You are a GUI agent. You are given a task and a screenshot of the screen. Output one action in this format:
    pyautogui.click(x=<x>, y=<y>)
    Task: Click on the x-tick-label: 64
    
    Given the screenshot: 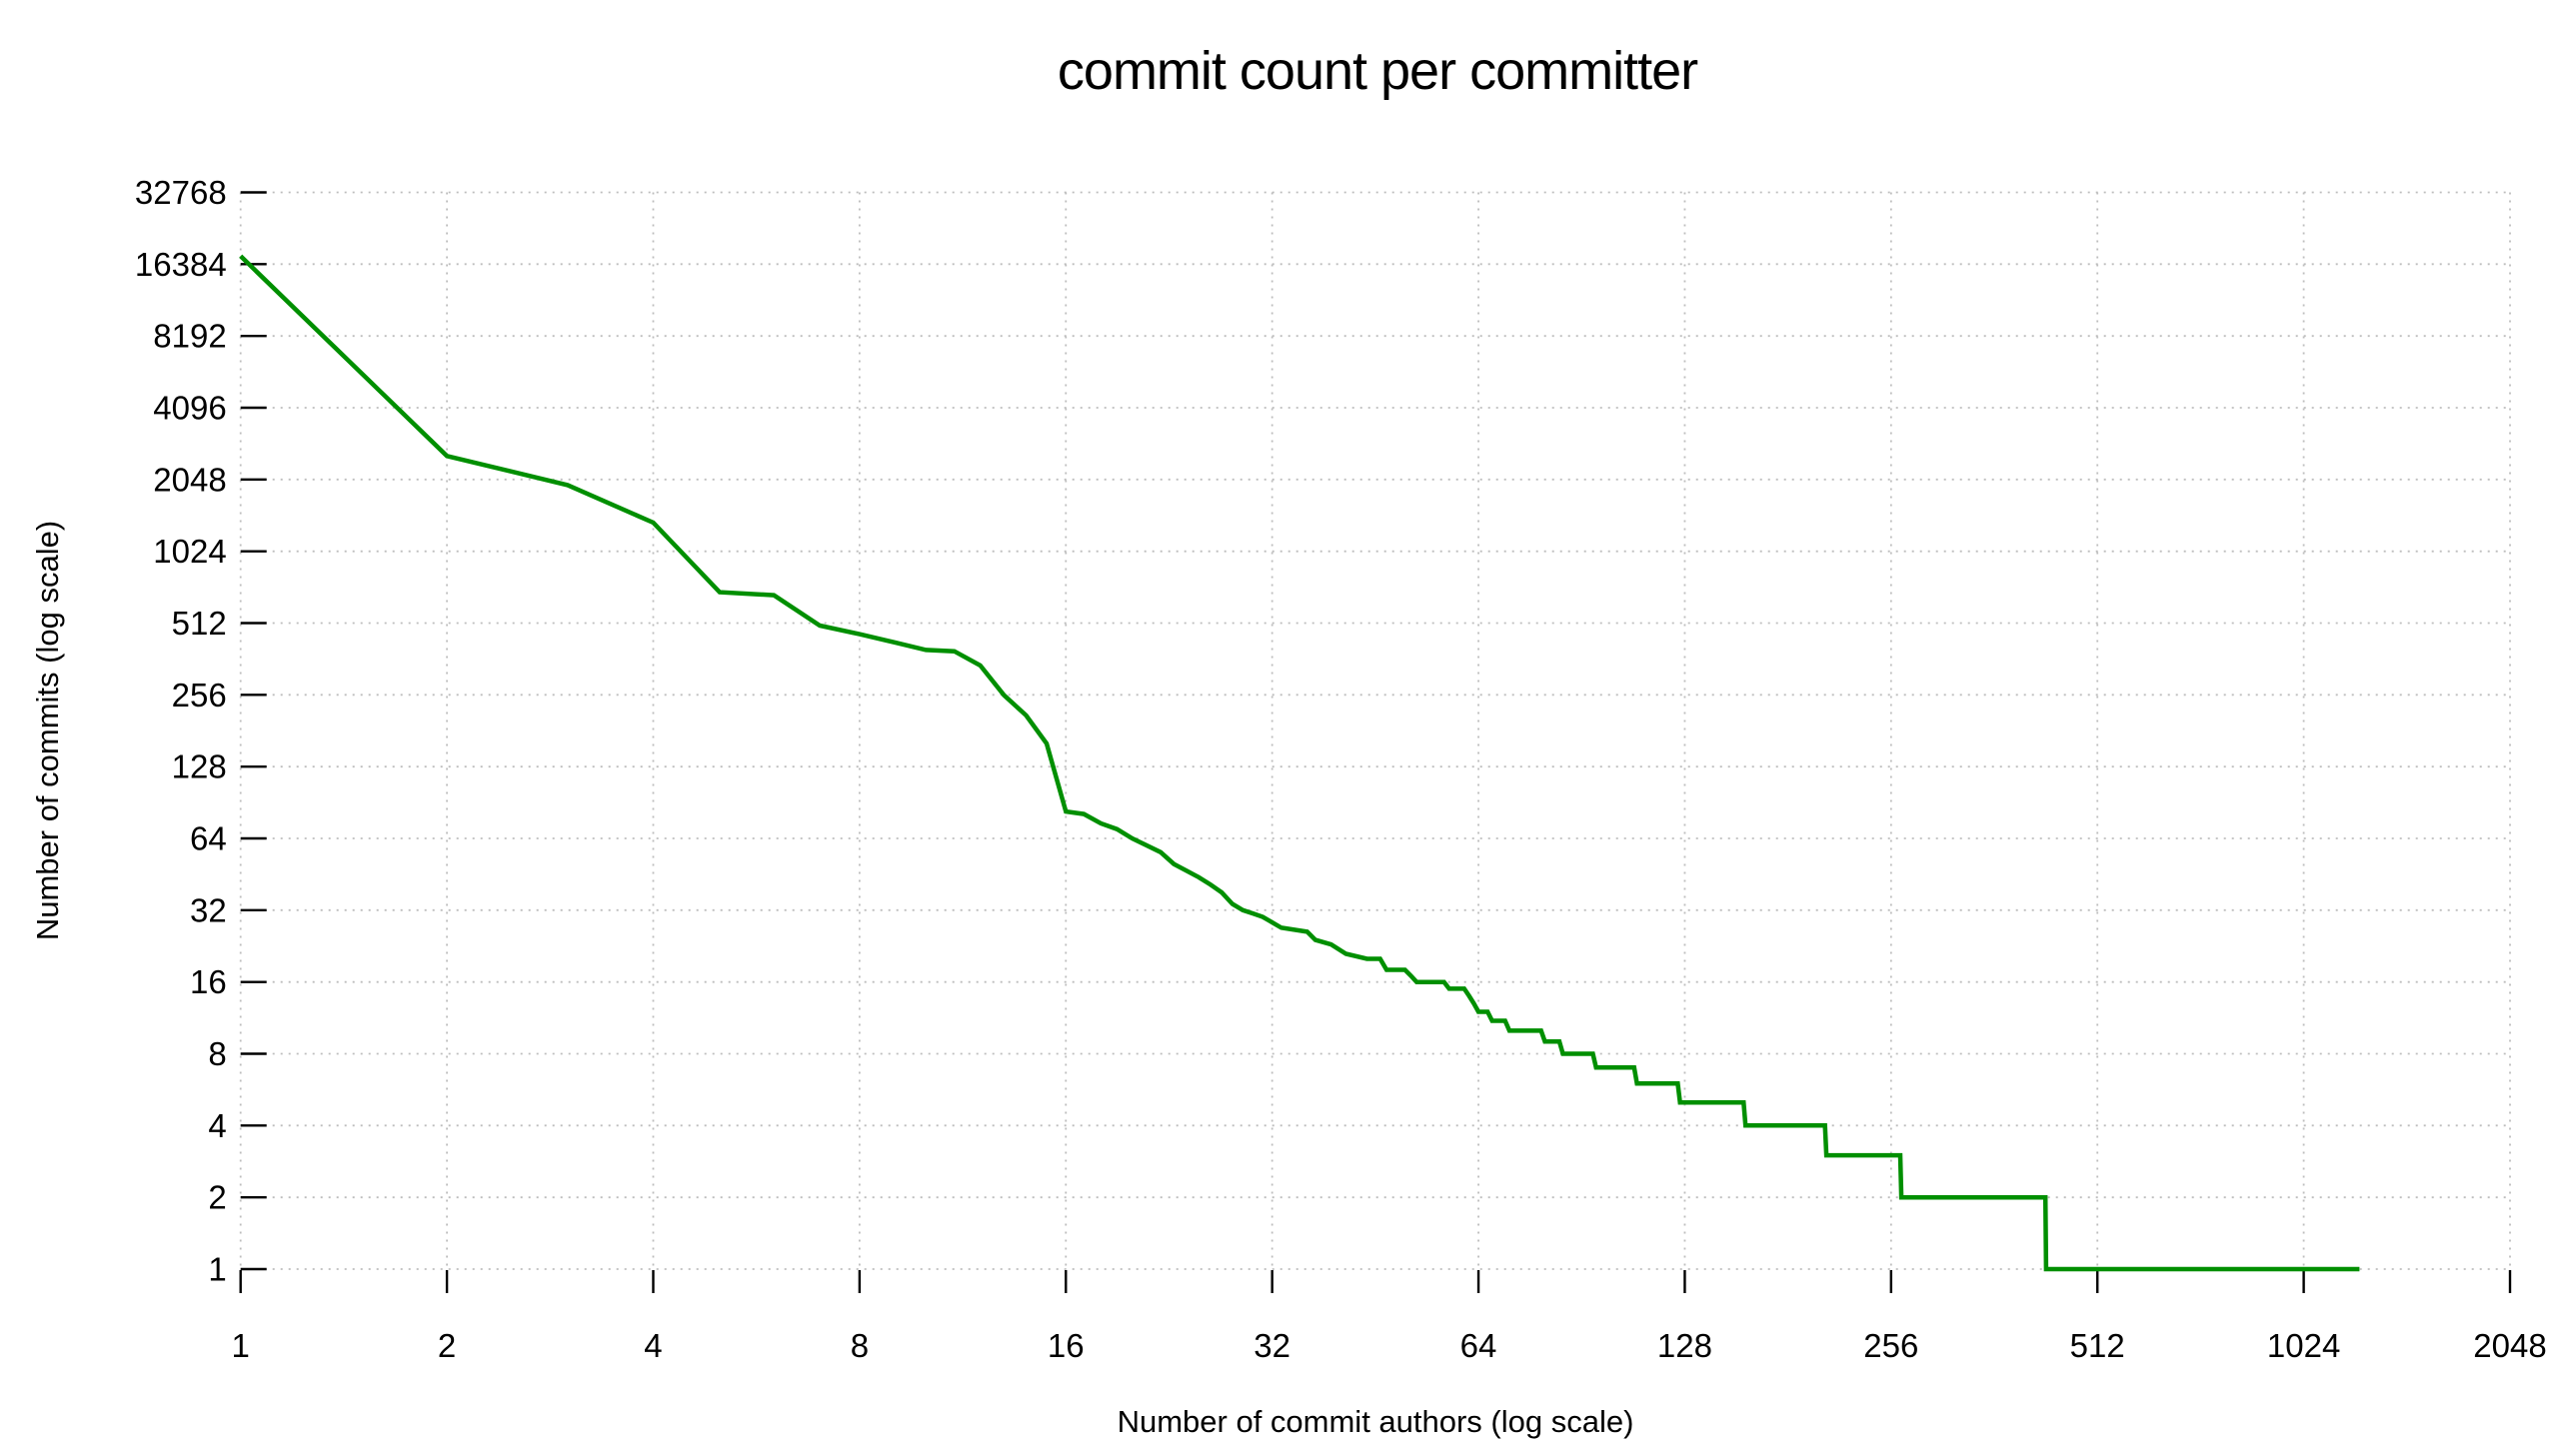 What is the action you would take?
    pyautogui.click(x=1479, y=1345)
    